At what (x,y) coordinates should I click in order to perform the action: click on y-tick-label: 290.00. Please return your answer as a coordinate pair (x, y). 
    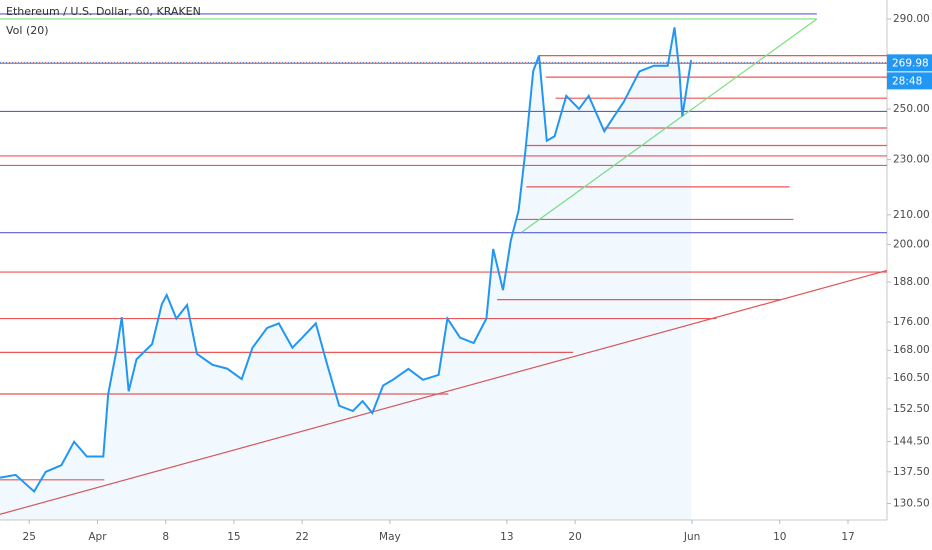
    Looking at the image, I should click on (911, 19).